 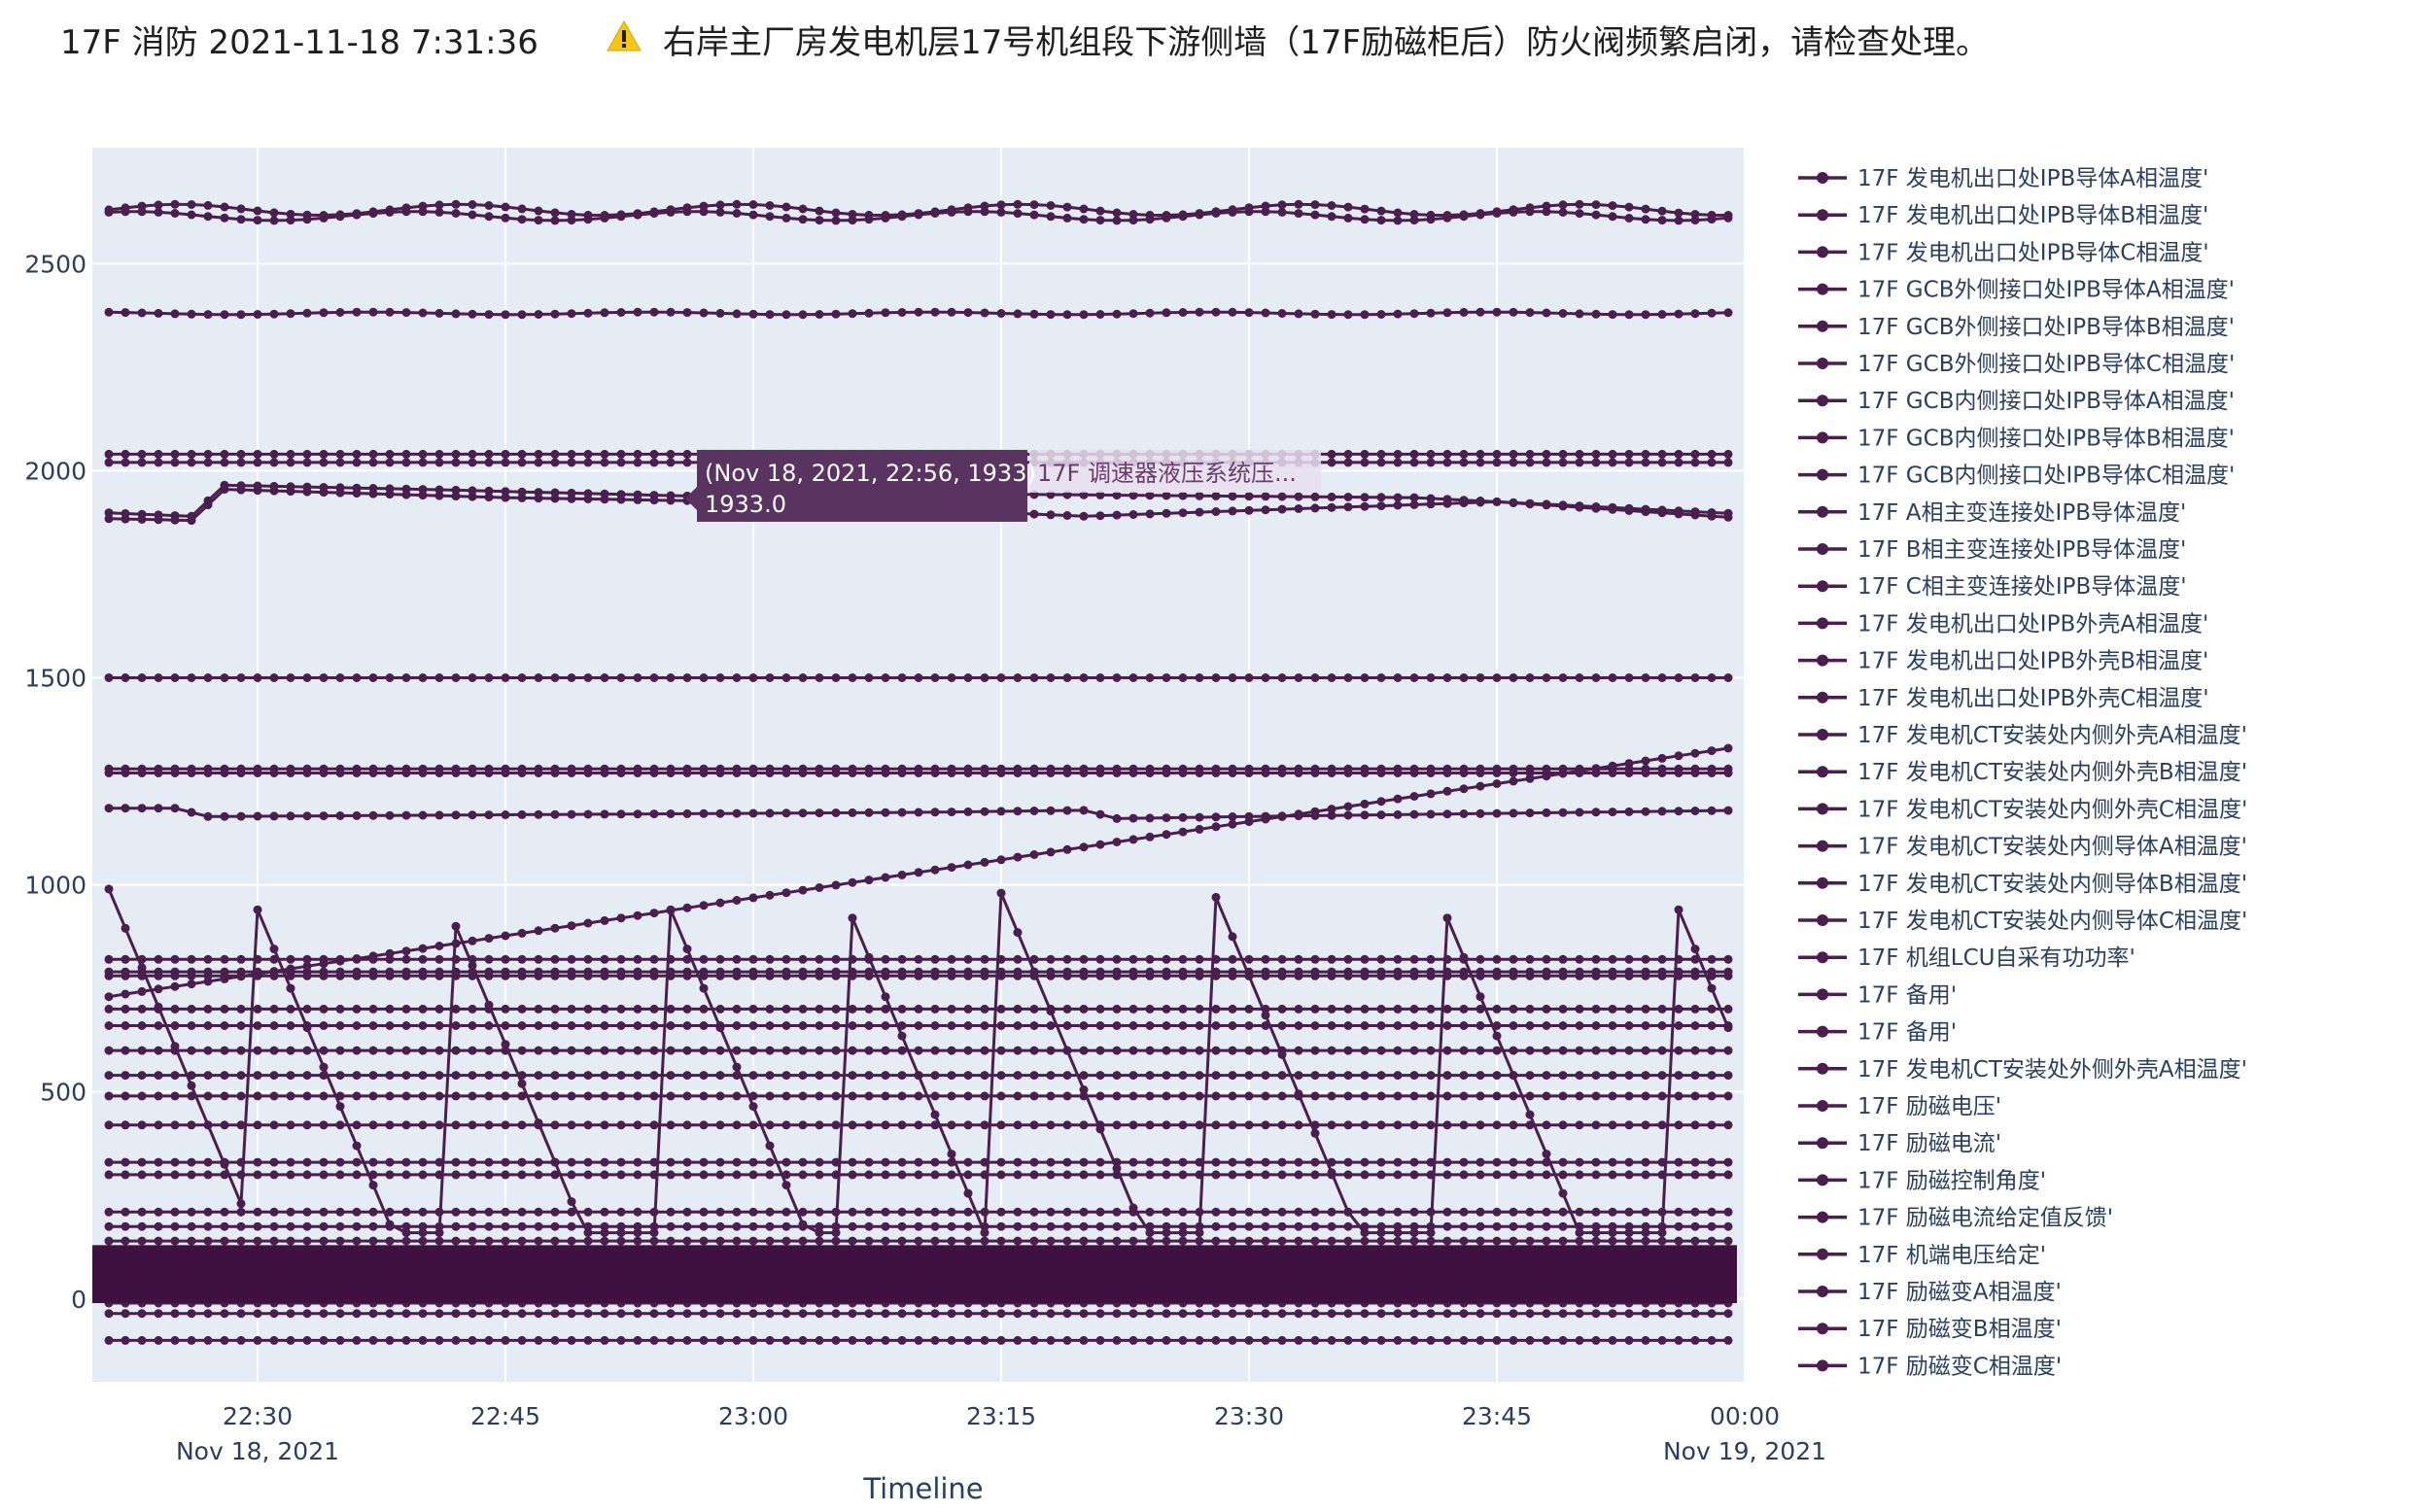 I want to click on legend-item: 17F GCB外侧接口处IPB导体A相温度', so click(x=2016, y=290).